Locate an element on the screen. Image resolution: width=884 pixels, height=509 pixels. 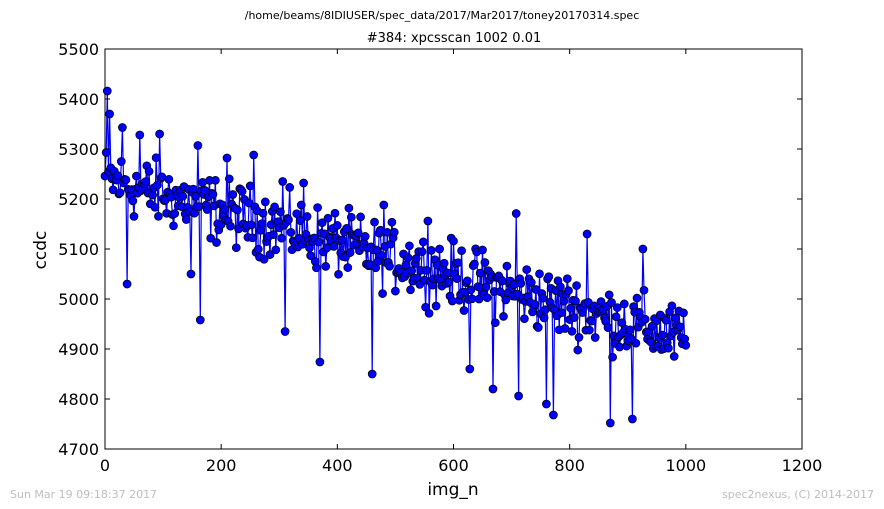
x-tick-label: 800 is located at coordinates (569, 465).